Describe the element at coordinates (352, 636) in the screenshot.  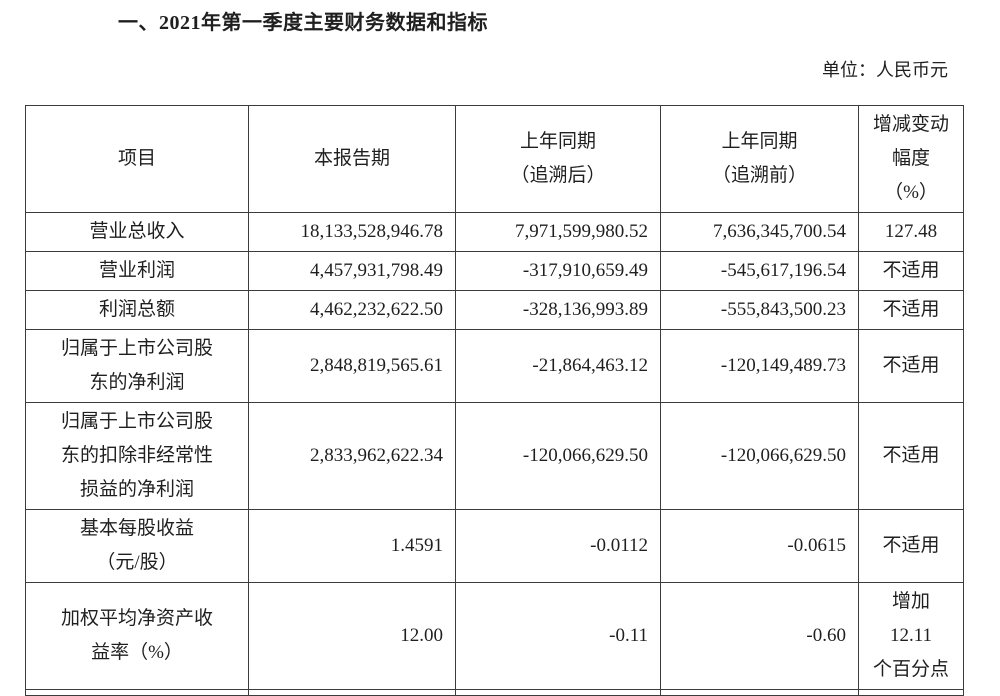
I see `current-period-cell: 12.00` at that location.